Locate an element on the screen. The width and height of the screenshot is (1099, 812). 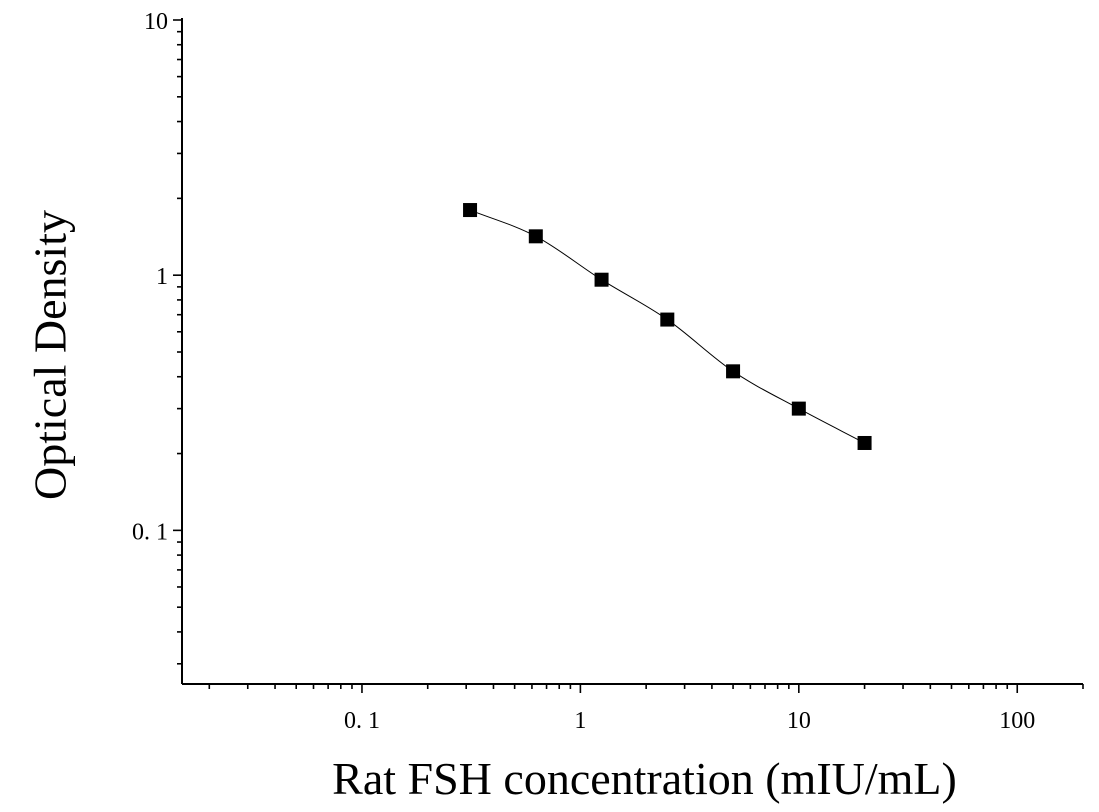
data-markers is located at coordinates (667, 326).